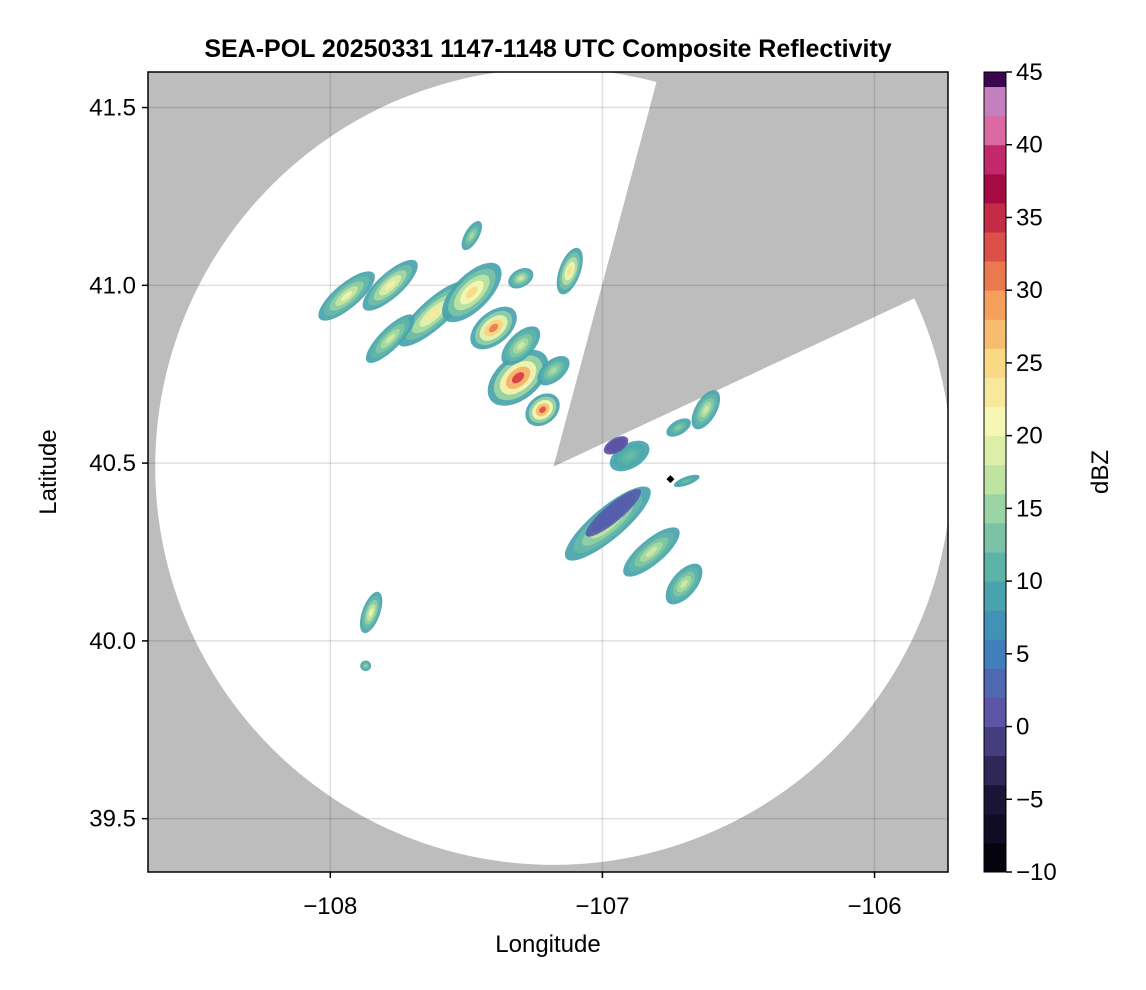 The width and height of the screenshot is (1146, 990). I want to click on colorbar-tick-label: 15, so click(1029, 508).